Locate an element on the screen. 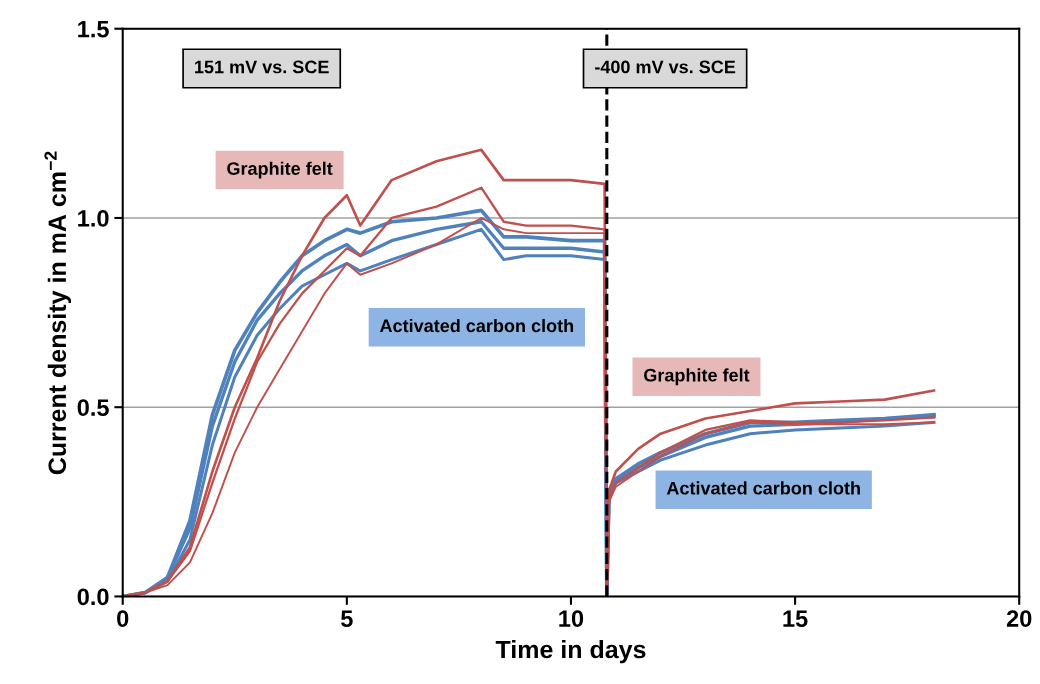 The width and height of the screenshot is (1040, 684). annotation: 151 mV vs. SCE is located at coordinates (262, 67).